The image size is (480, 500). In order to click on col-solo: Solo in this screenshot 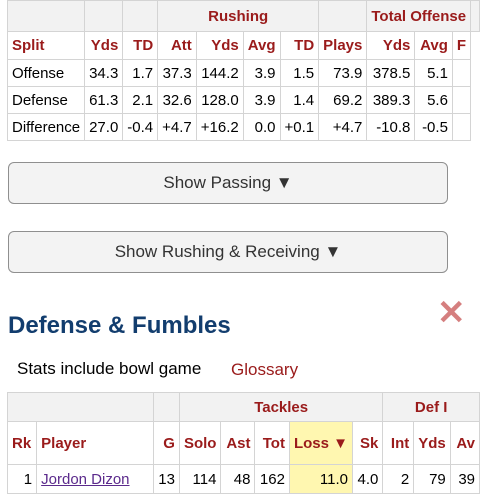, I will do `click(200, 443)`.